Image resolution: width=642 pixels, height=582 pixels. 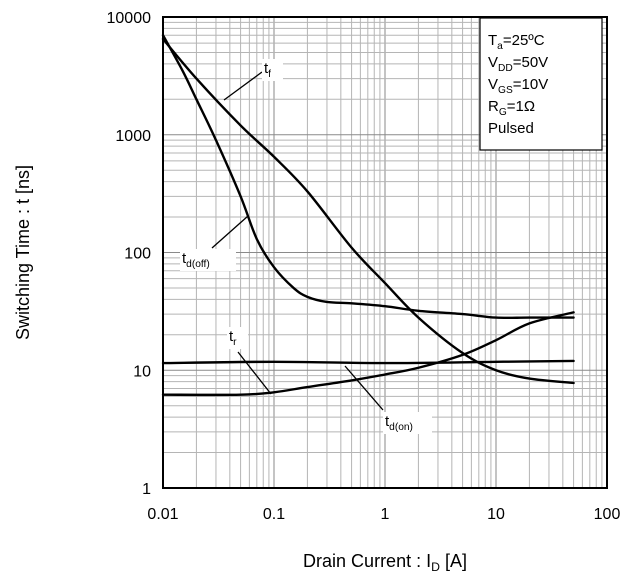 I want to click on condition-line: Ta=25ºC, so click(x=516, y=42).